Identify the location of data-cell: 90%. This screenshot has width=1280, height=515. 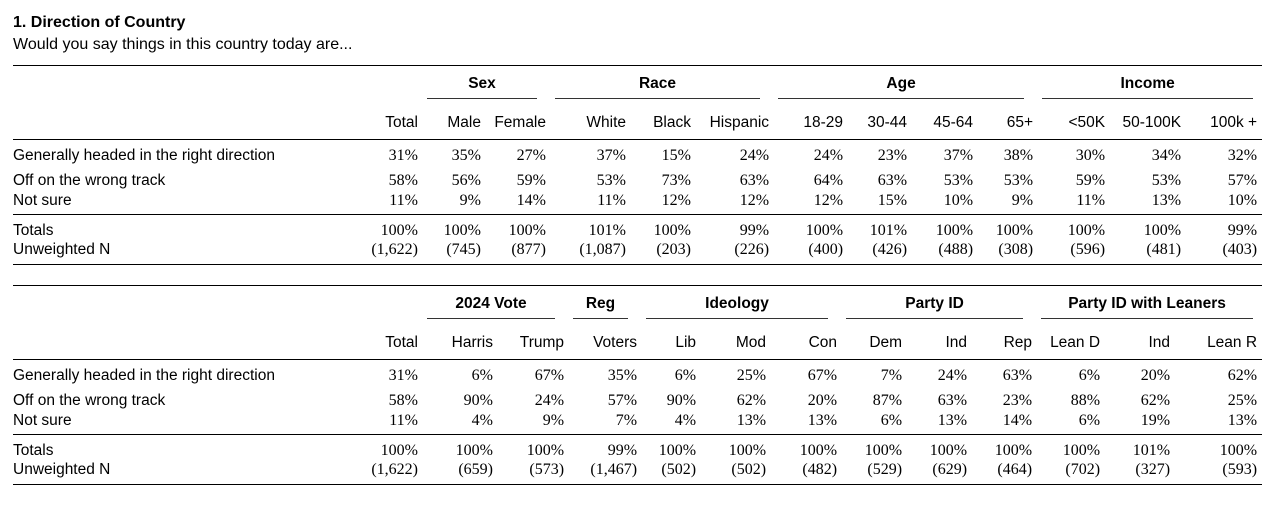
(681, 400).